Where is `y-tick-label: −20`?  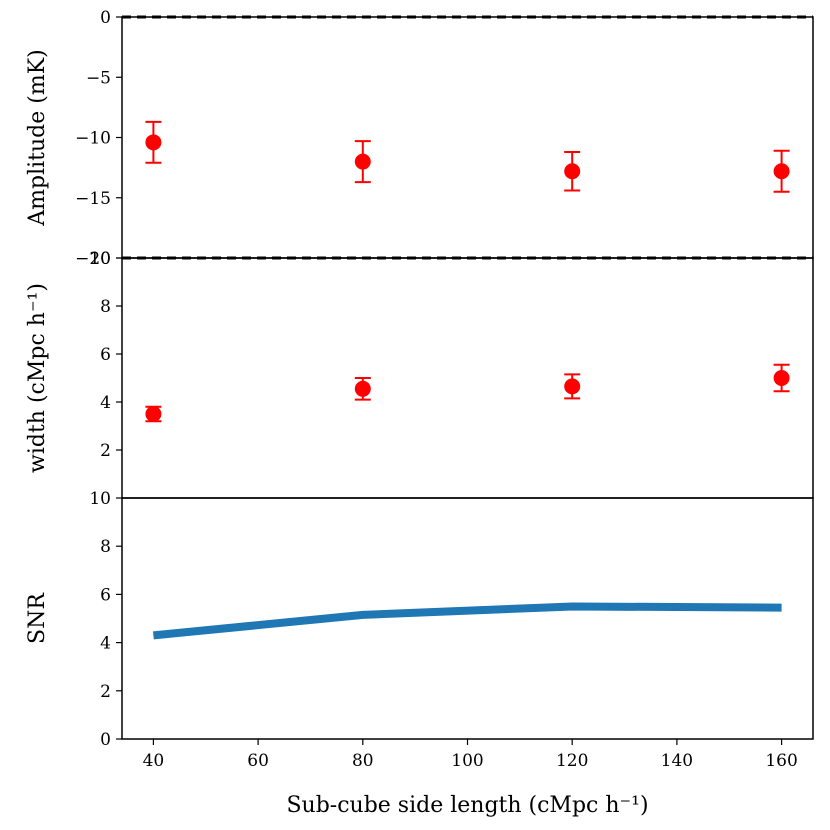
y-tick-label: −20 is located at coordinates (93, 259).